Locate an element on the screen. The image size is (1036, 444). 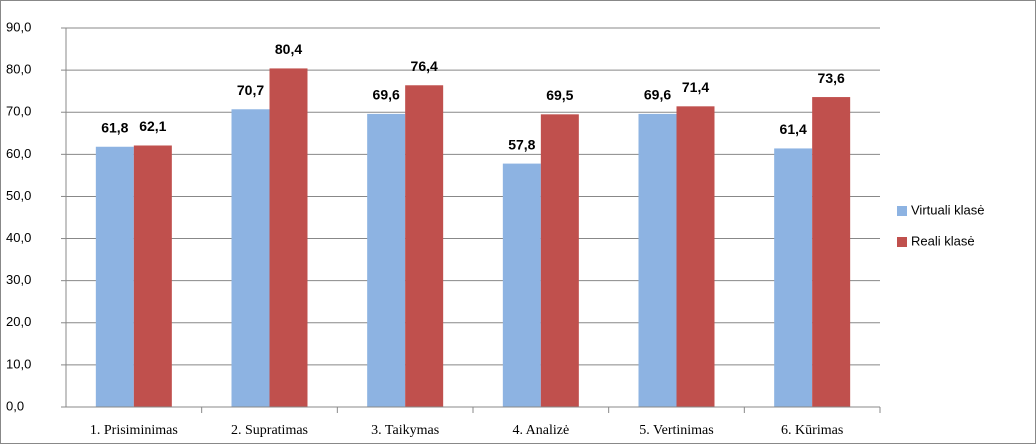
x-tick-label: 4. Analizė is located at coordinates (540, 430).